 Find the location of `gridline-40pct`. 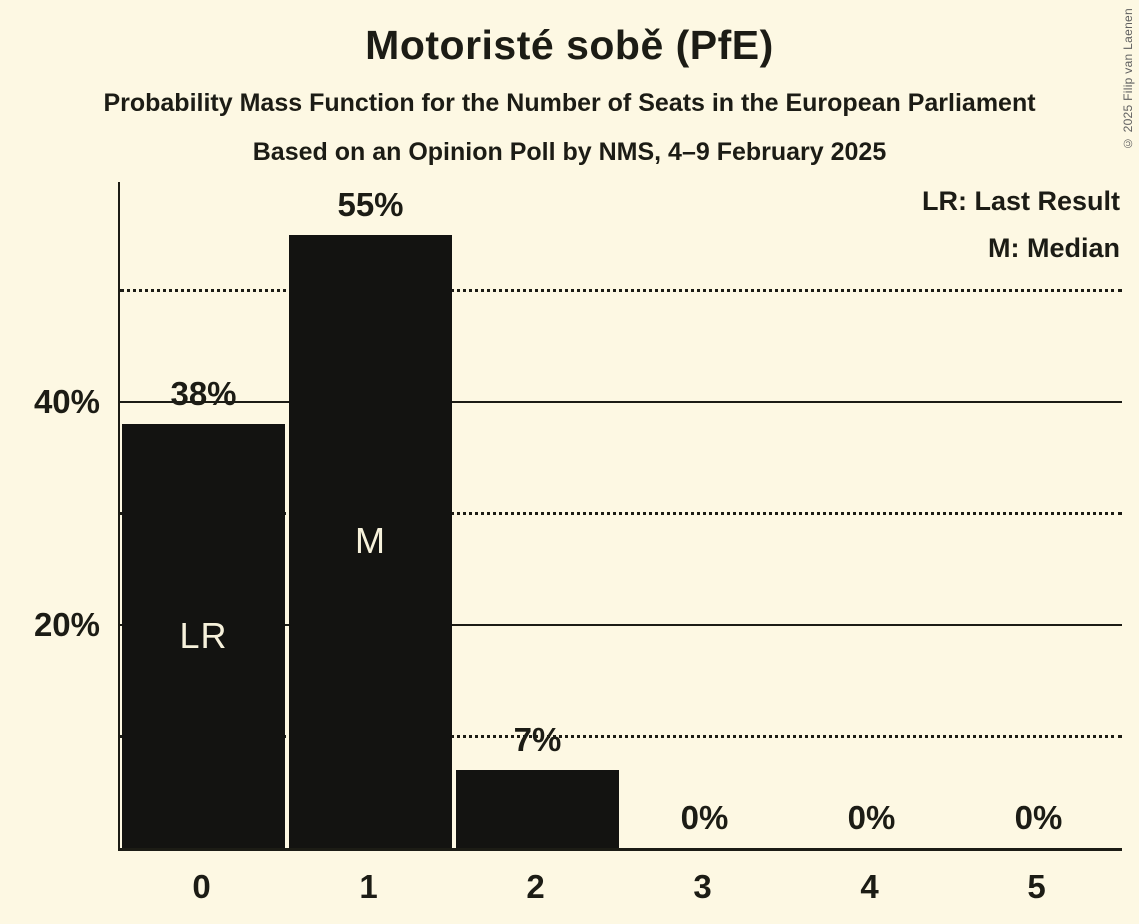

gridline-40pct is located at coordinates (621, 402).